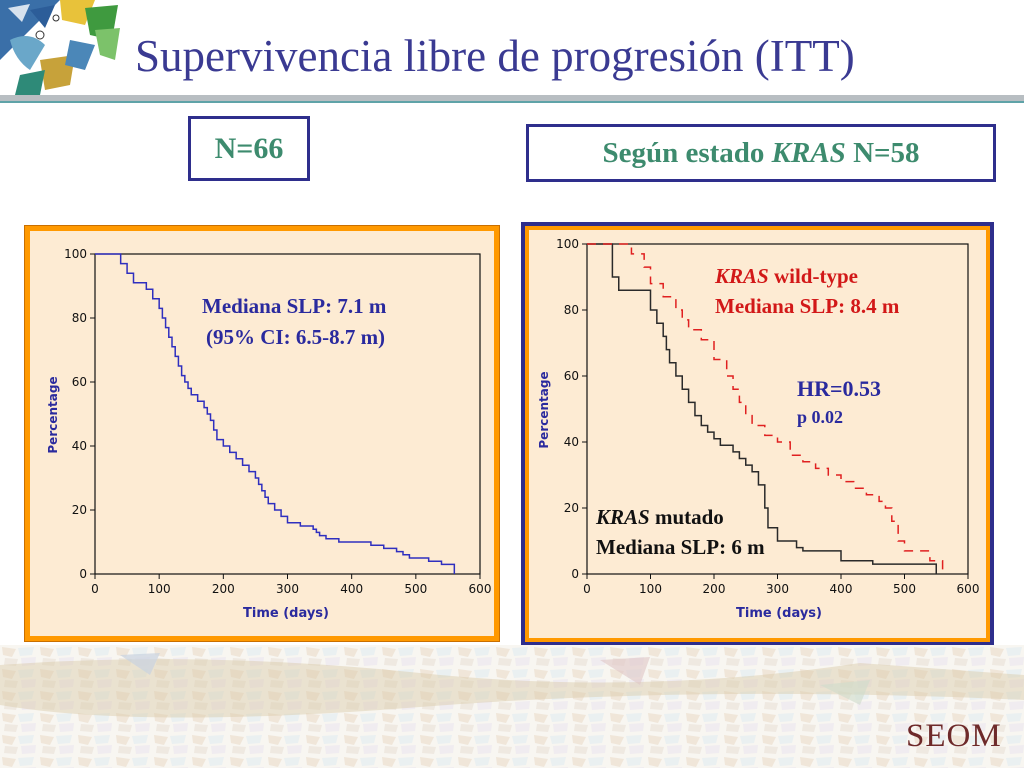 The width and height of the screenshot is (1024, 768). Describe the element at coordinates (79, 382) in the screenshot. I see `left-y-tick-label-3: 60` at that location.